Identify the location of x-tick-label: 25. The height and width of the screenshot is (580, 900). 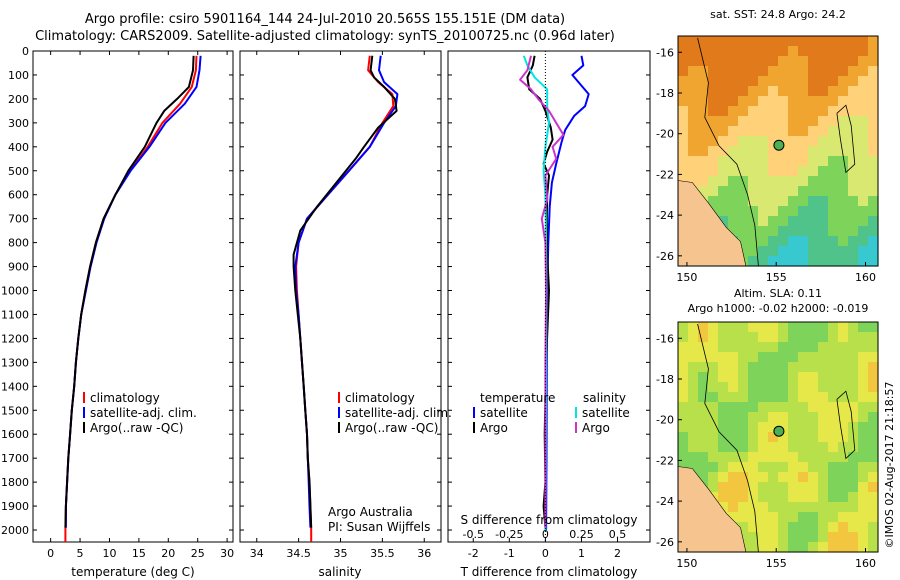
(198, 553).